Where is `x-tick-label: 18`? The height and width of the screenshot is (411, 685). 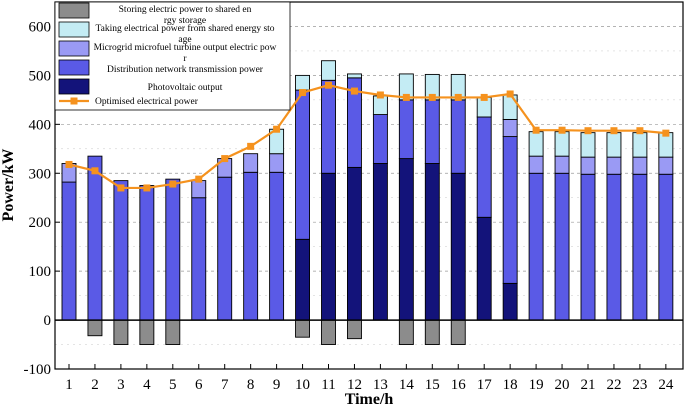 x-tick-label: 18 is located at coordinates (510, 385).